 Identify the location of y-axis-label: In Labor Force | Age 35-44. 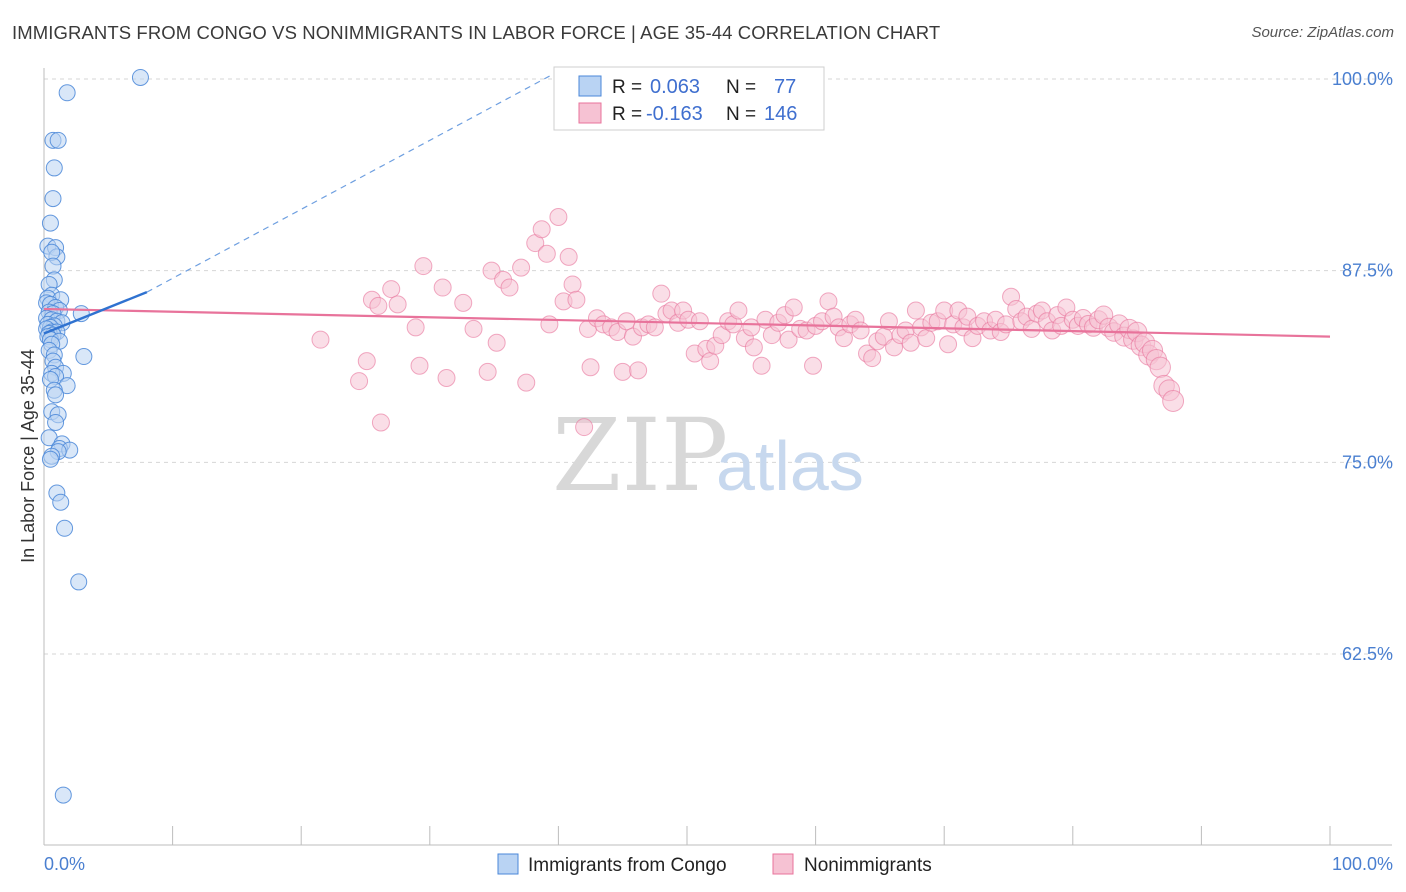
(28, 456).